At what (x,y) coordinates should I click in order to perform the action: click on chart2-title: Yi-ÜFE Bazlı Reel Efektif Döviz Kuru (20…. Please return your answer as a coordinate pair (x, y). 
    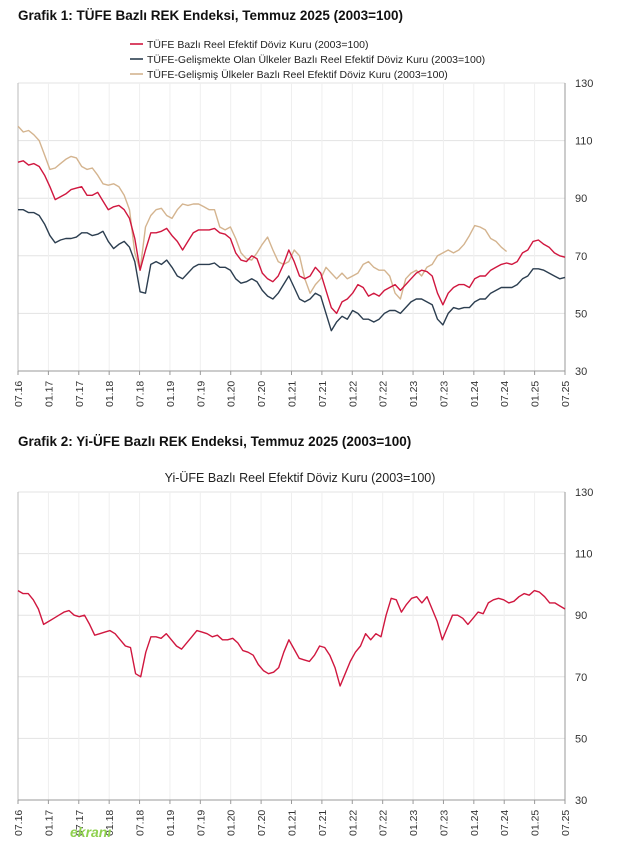
    Looking at the image, I should click on (300, 478).